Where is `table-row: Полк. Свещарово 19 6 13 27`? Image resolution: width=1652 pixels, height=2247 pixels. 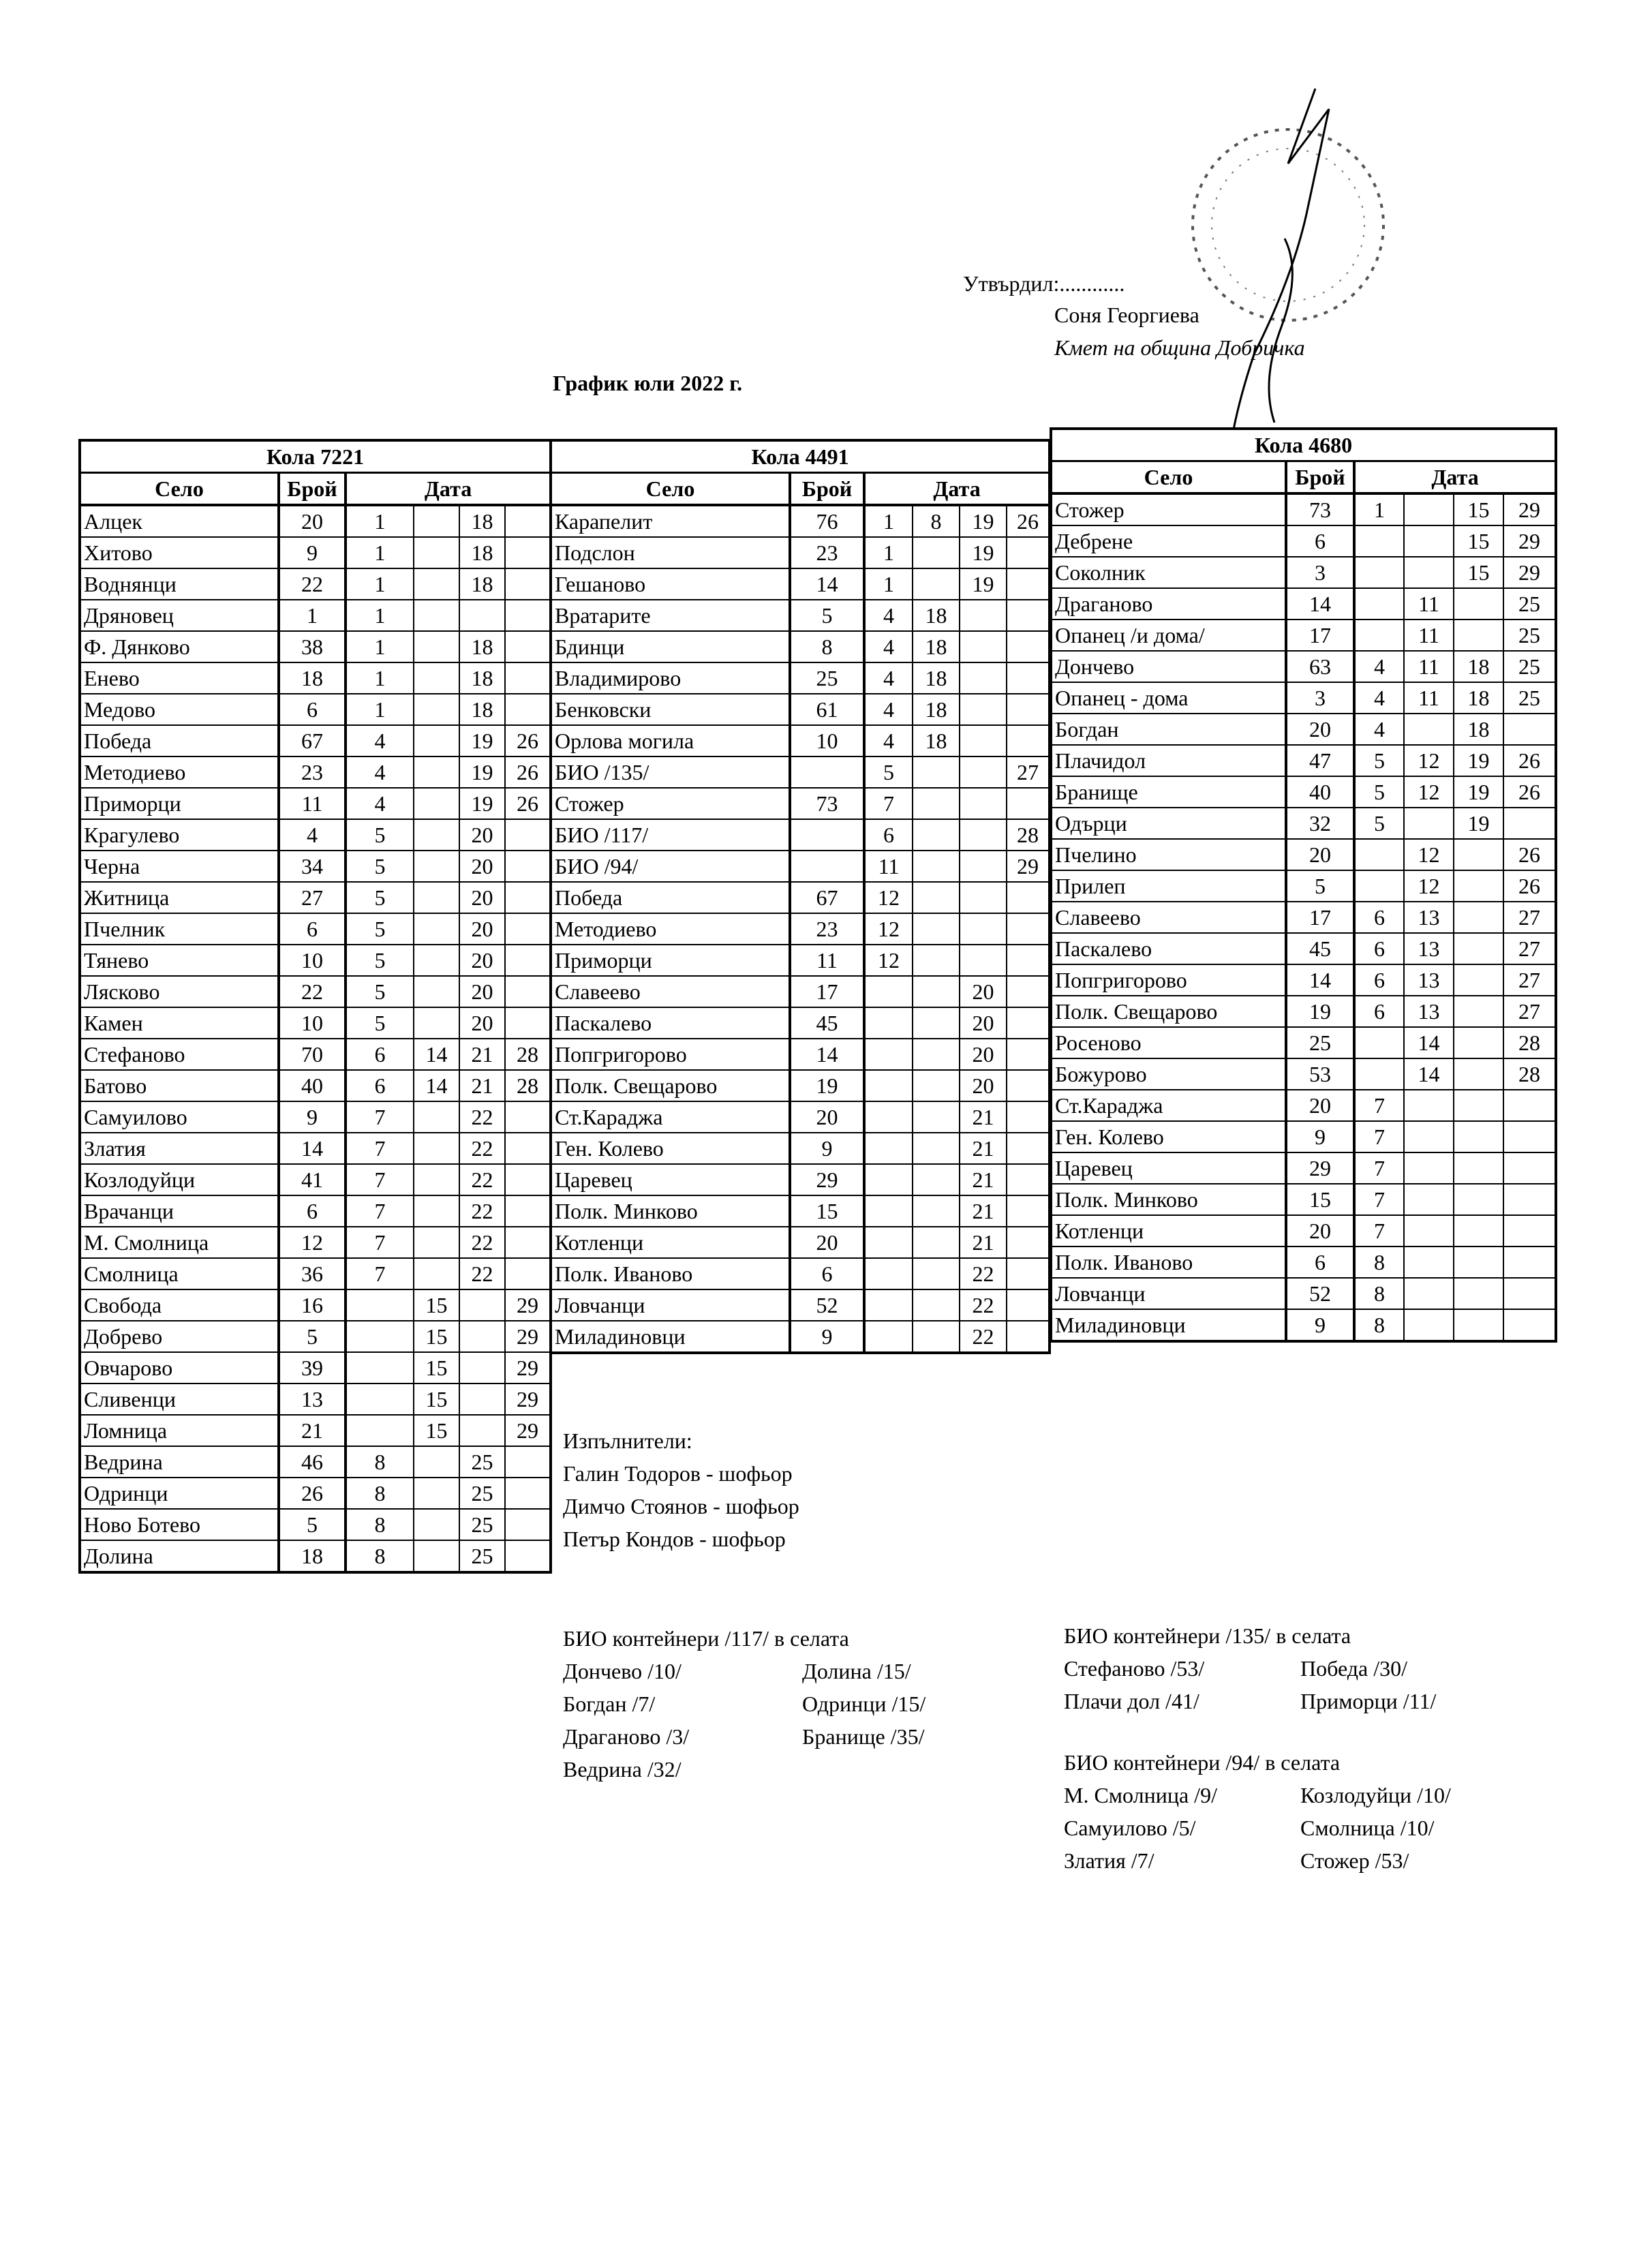 table-row: Полк. Свещарово 19 6 13 27 is located at coordinates (1303, 1011).